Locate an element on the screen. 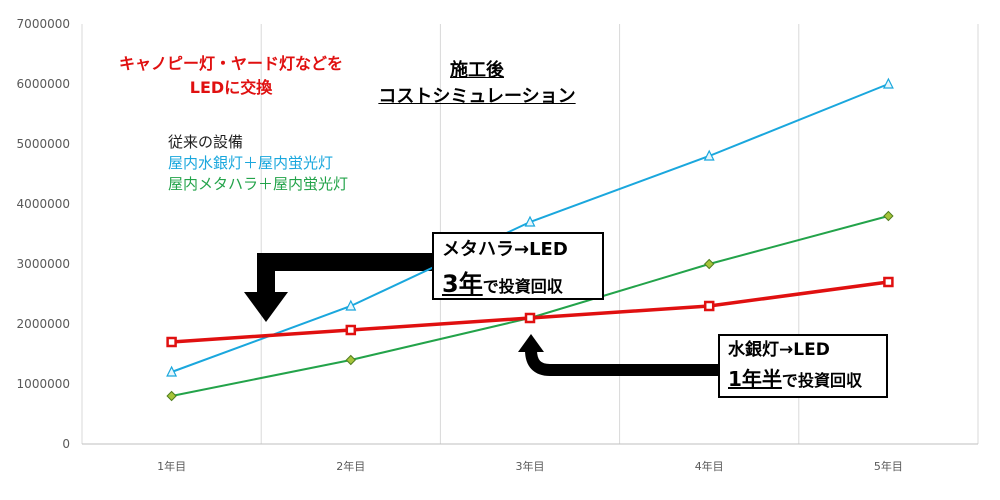 The image size is (1000, 500). legend: 従来の設備 屋内水銀灯＋屋内蛍光灯 屋内メタハラ＋屋内蛍光灯 is located at coordinates (258, 163).